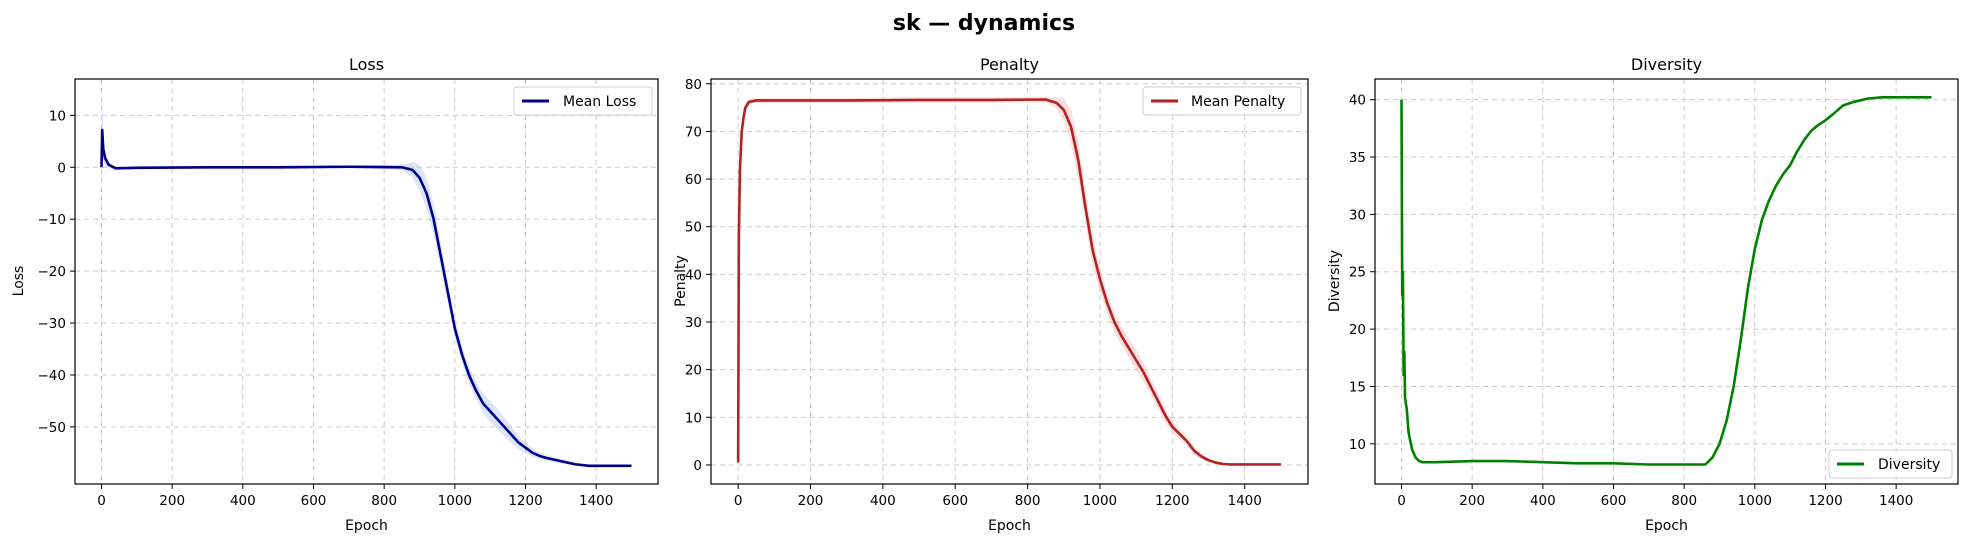 The image size is (1968, 543). Describe the element at coordinates (1357, 273) in the screenshot. I see `y-tick-label: 25` at that location.